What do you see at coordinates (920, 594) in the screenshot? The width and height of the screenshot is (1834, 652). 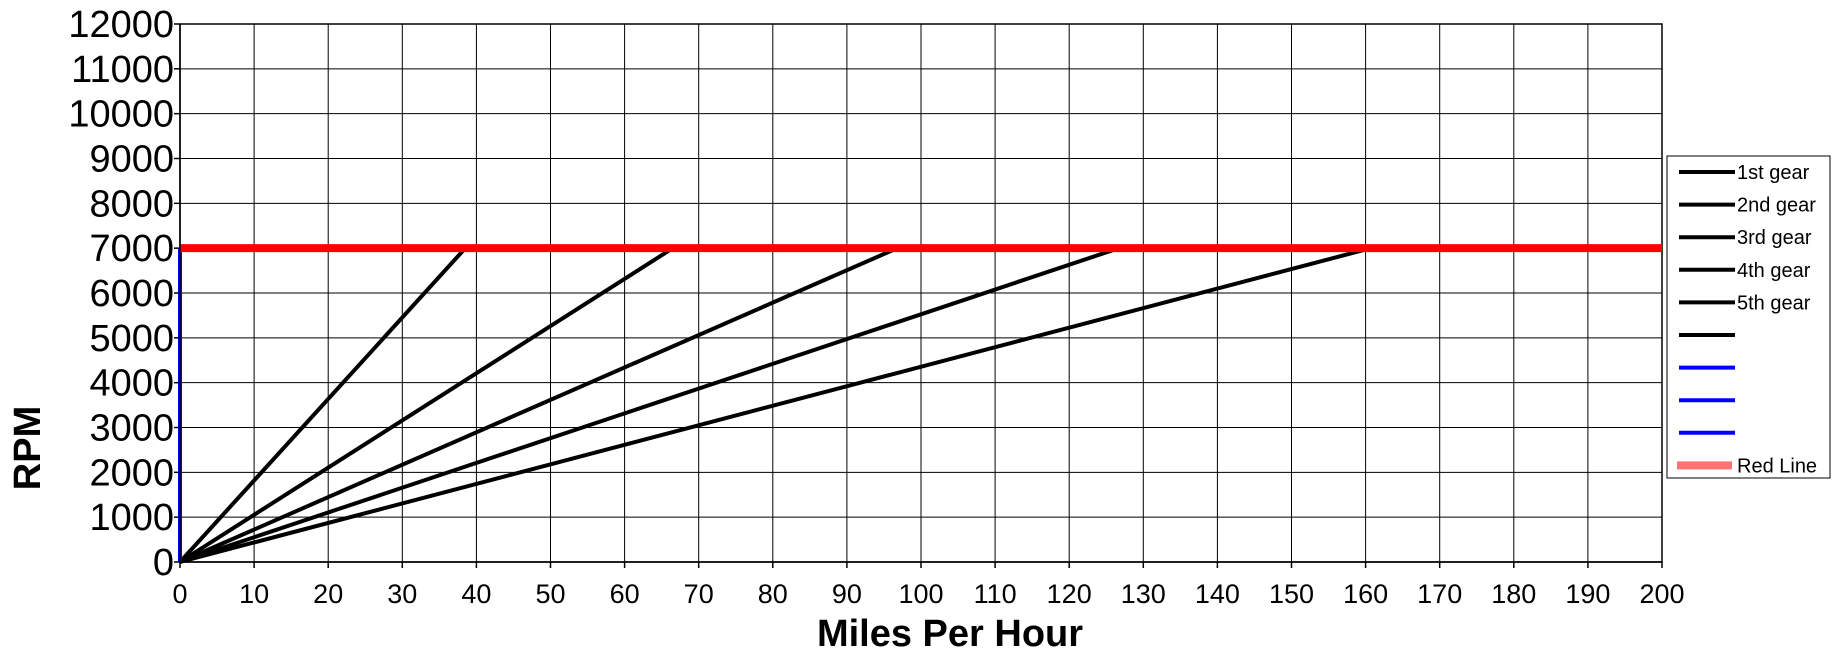 I see `x-tick-label: 100` at bounding box center [920, 594].